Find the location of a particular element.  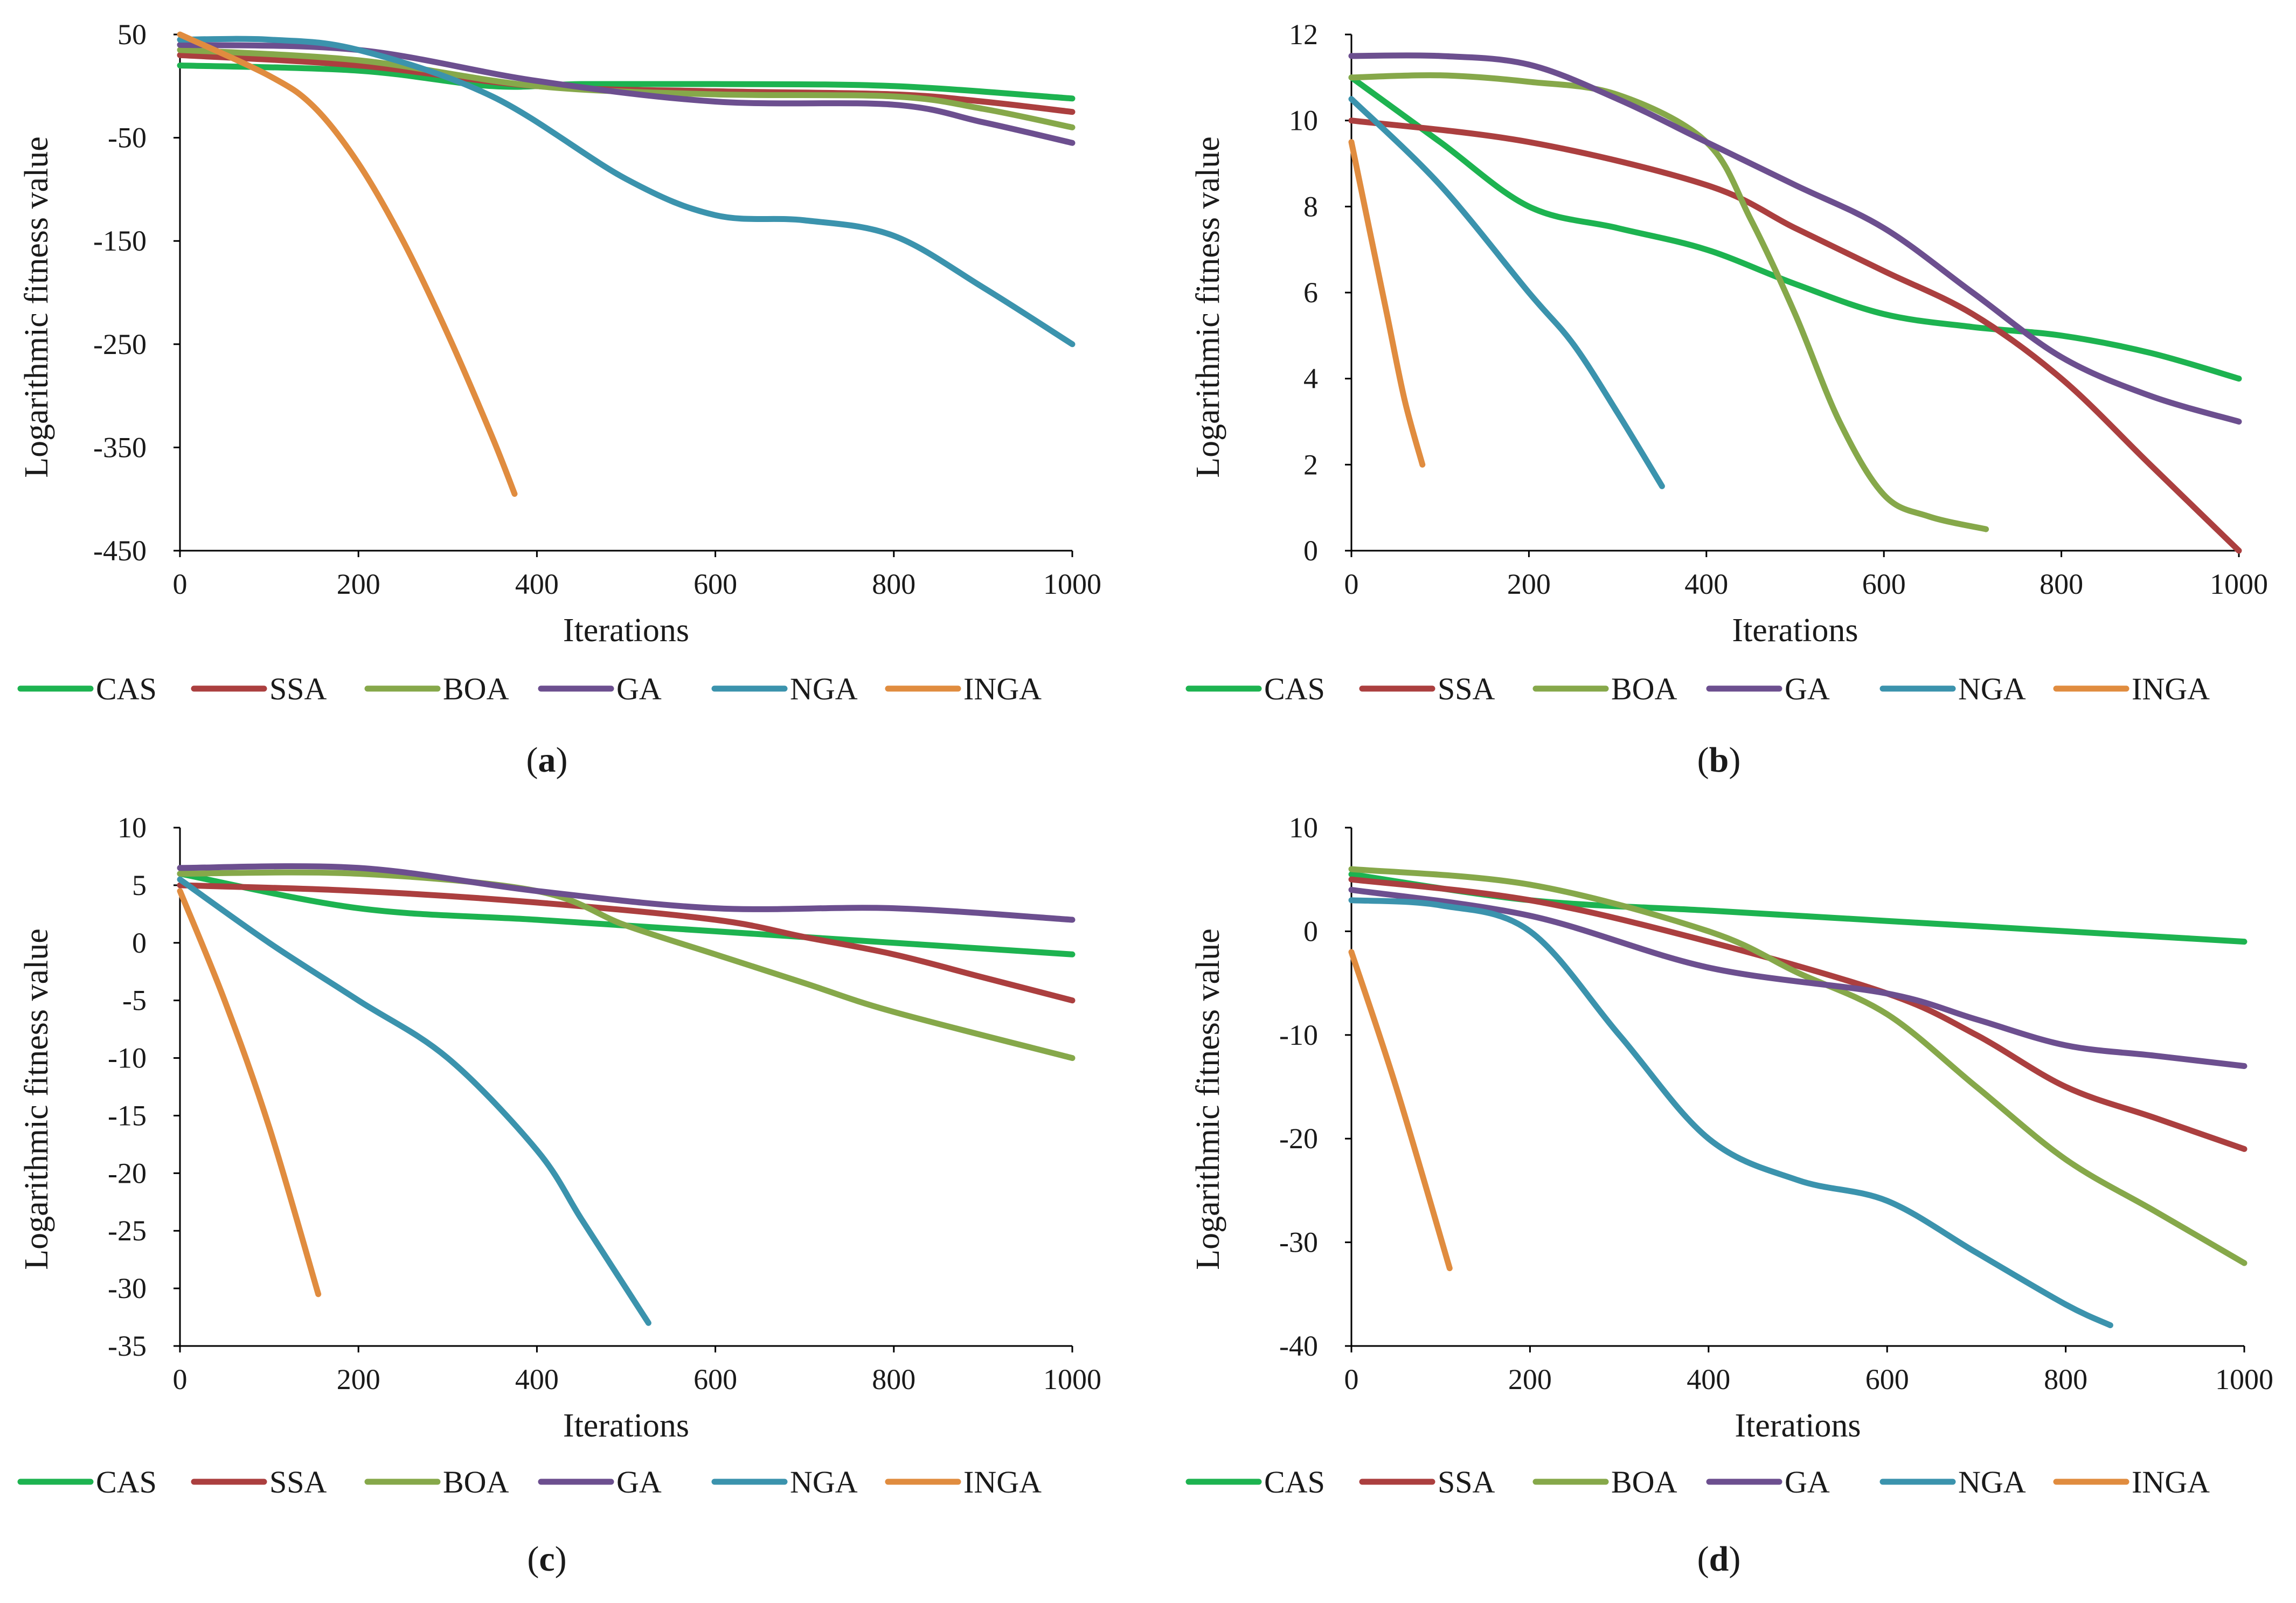

panel-caption: (a) is located at coordinates (547, 760).